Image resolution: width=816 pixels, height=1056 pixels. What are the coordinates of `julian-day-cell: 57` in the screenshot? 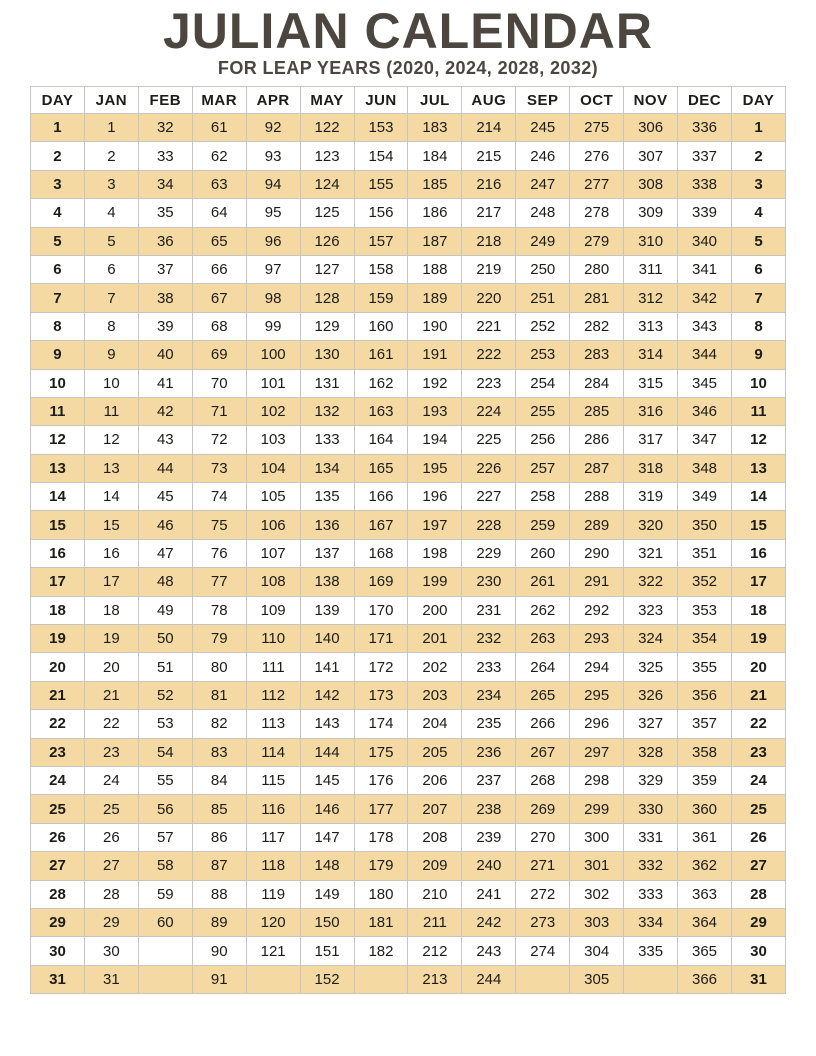 It's located at (165, 837).